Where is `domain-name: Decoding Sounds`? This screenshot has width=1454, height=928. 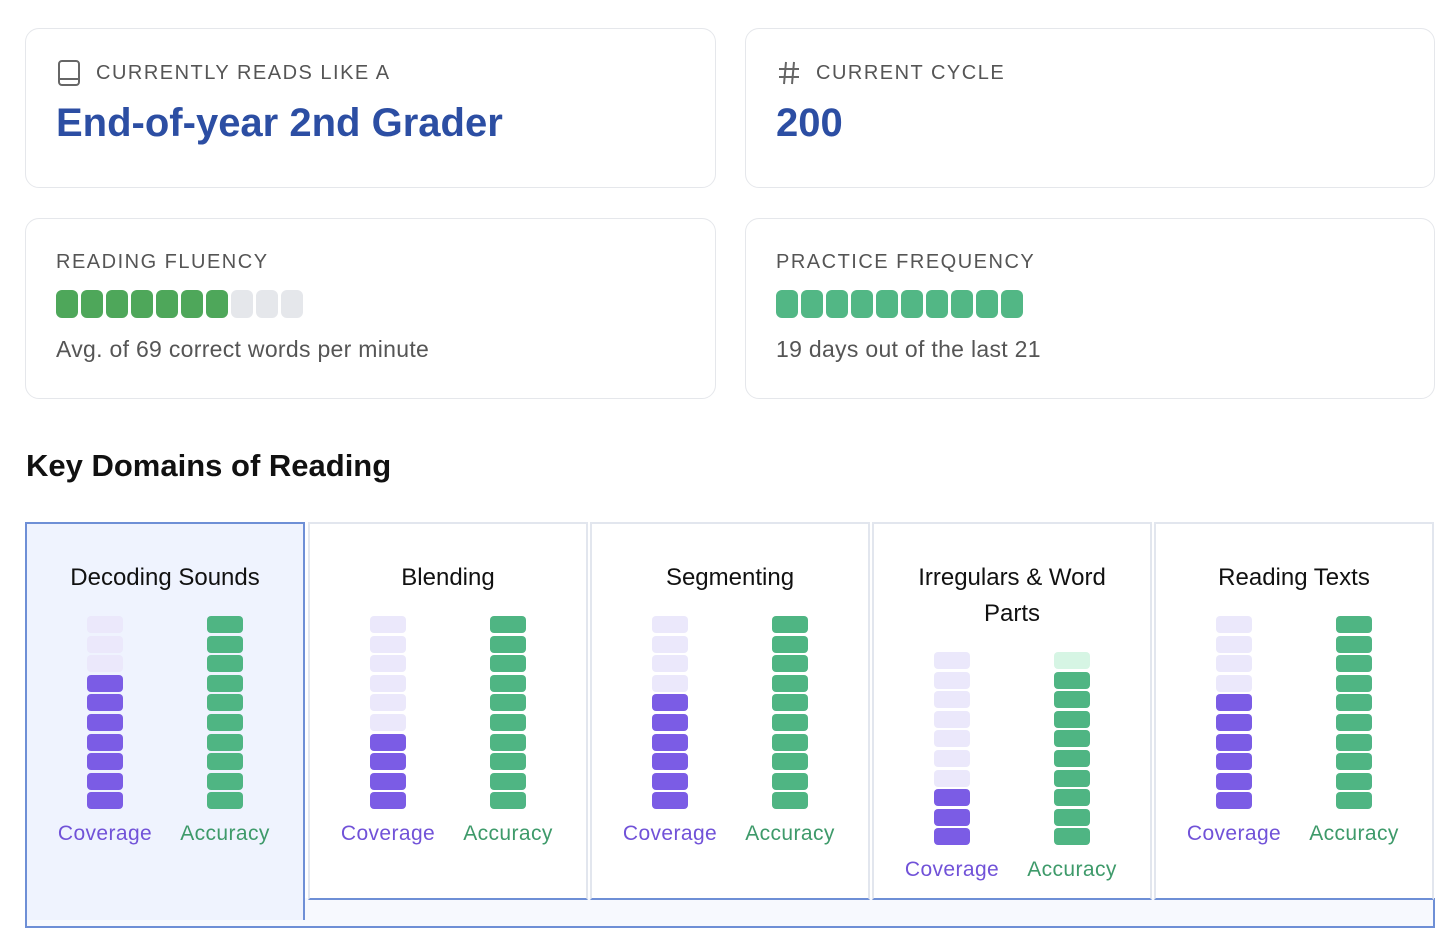 domain-name: Decoding Sounds is located at coordinates (165, 577).